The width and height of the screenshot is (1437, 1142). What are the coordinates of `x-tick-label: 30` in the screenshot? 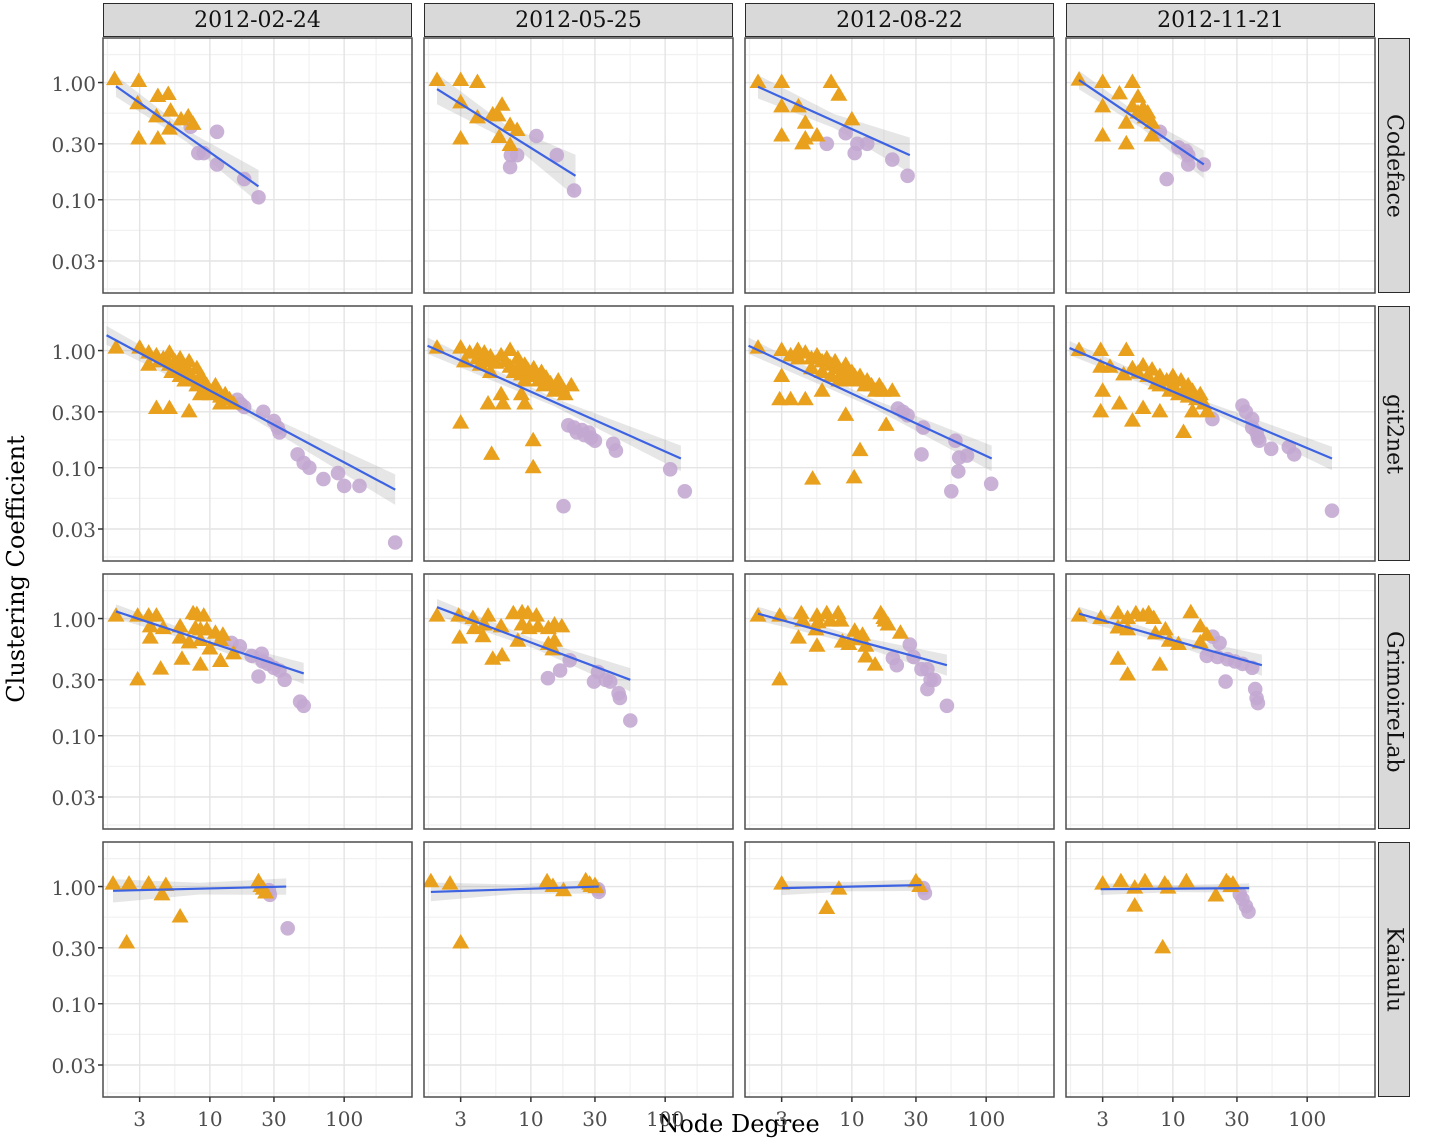 It's located at (595, 1119).